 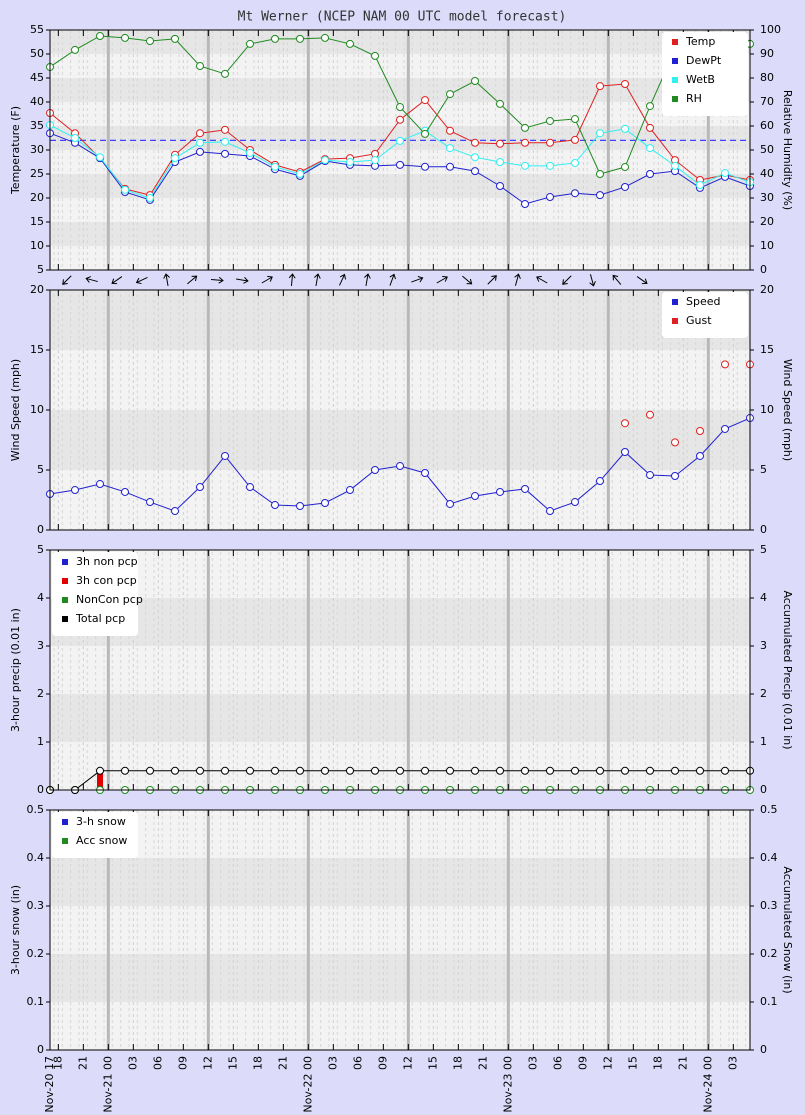 What do you see at coordinates (37, 149) in the screenshot?
I see `y-tick-label: 30` at bounding box center [37, 149].